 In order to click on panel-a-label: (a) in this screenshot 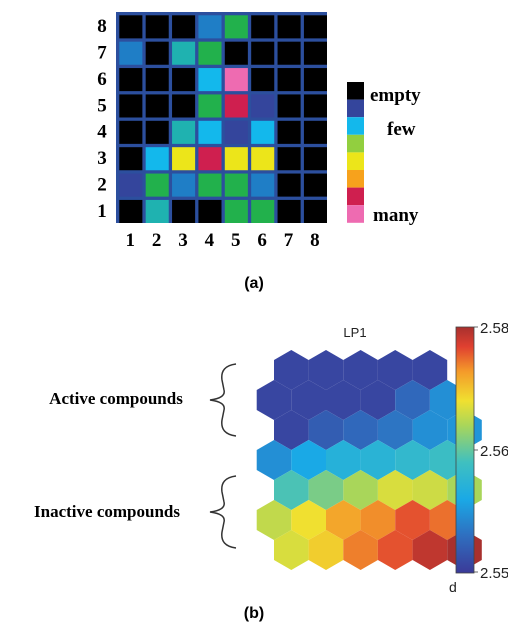, I will do `click(254, 283)`.